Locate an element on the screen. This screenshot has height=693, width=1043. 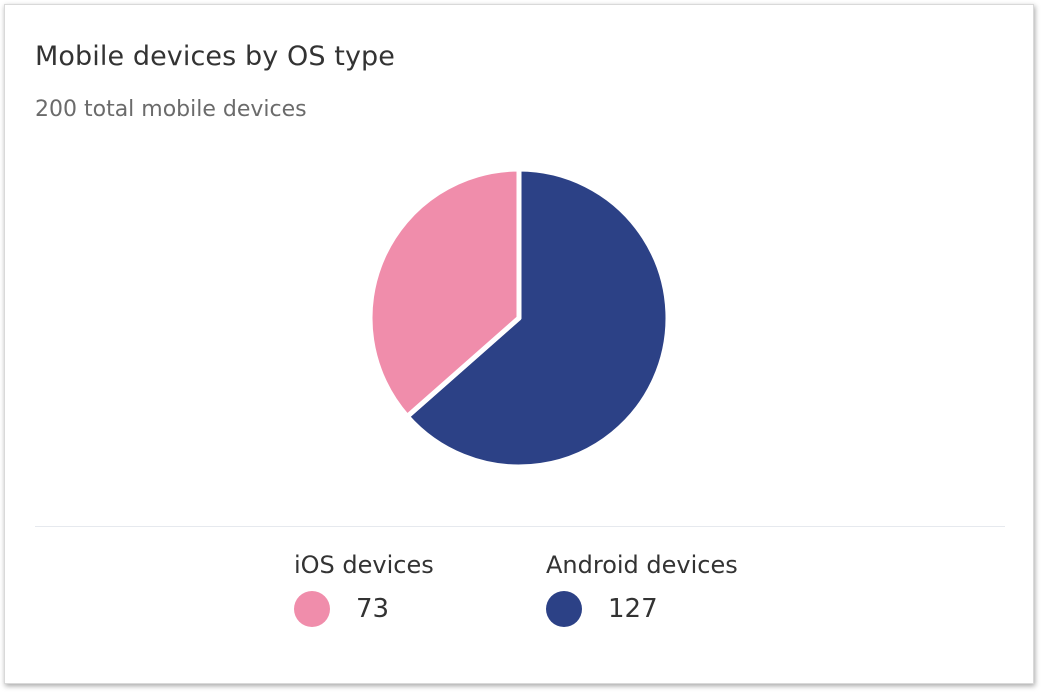
legend-label-android: Android devices is located at coordinates (642, 565).